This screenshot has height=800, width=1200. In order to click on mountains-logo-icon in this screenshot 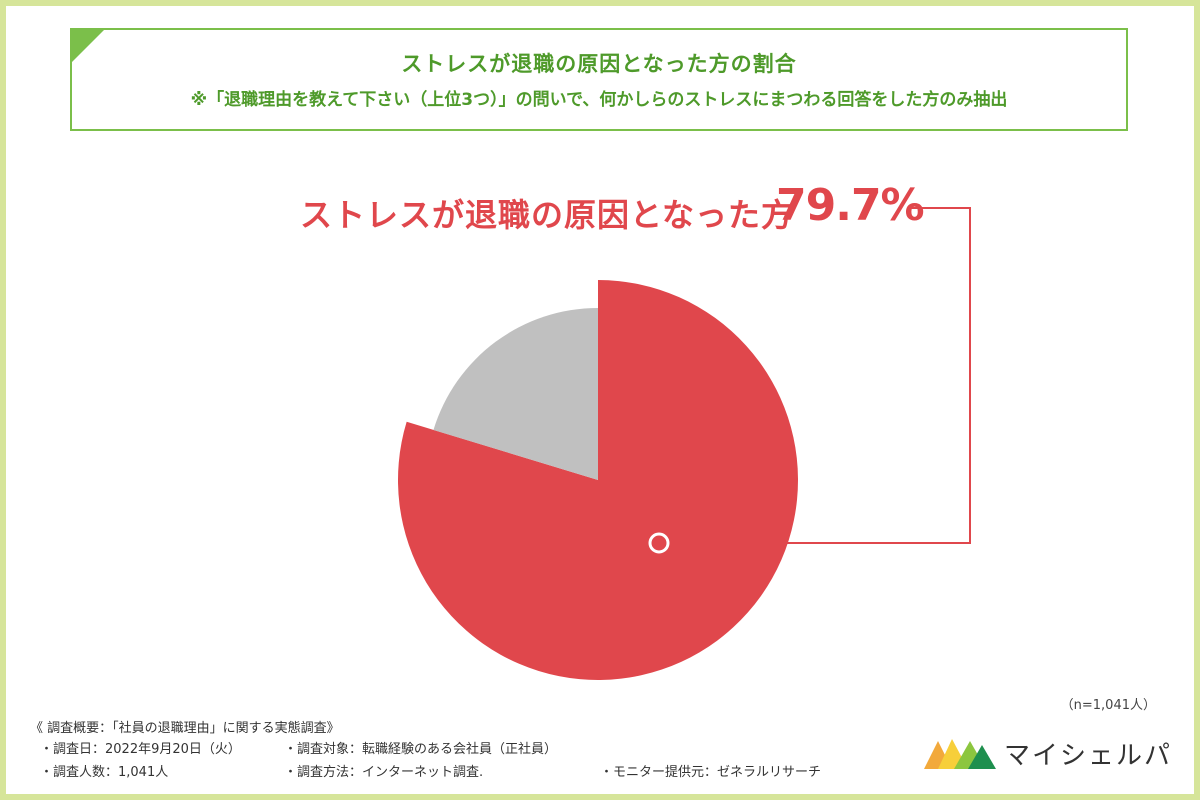, I will do `click(960, 754)`.